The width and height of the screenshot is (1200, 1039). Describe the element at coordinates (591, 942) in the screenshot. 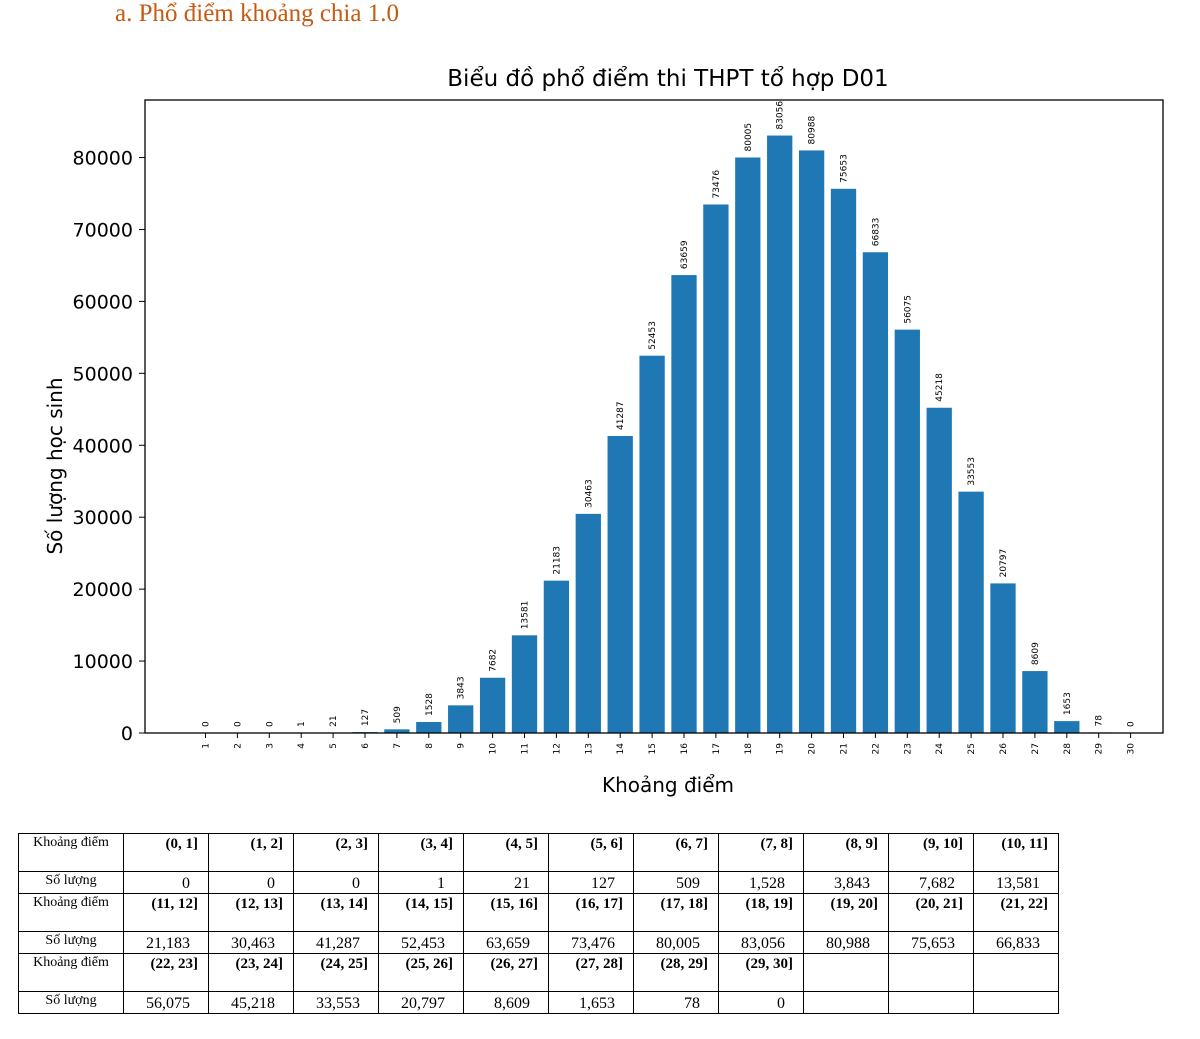

I see `count-cell: 73,476` at that location.